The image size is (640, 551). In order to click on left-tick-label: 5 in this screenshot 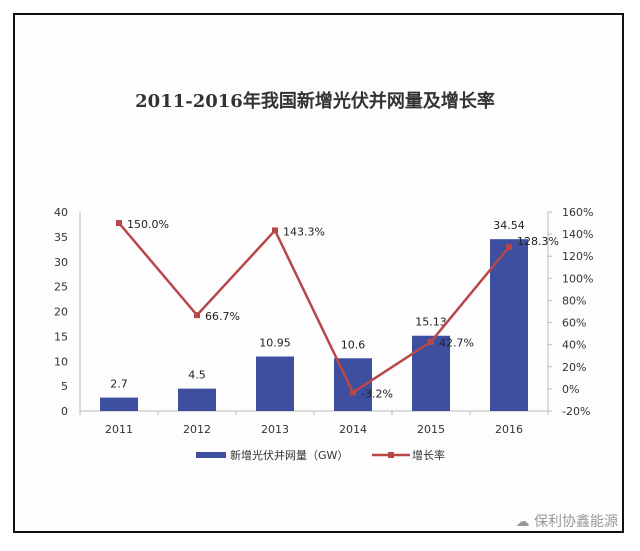, I will do `click(64, 386)`.